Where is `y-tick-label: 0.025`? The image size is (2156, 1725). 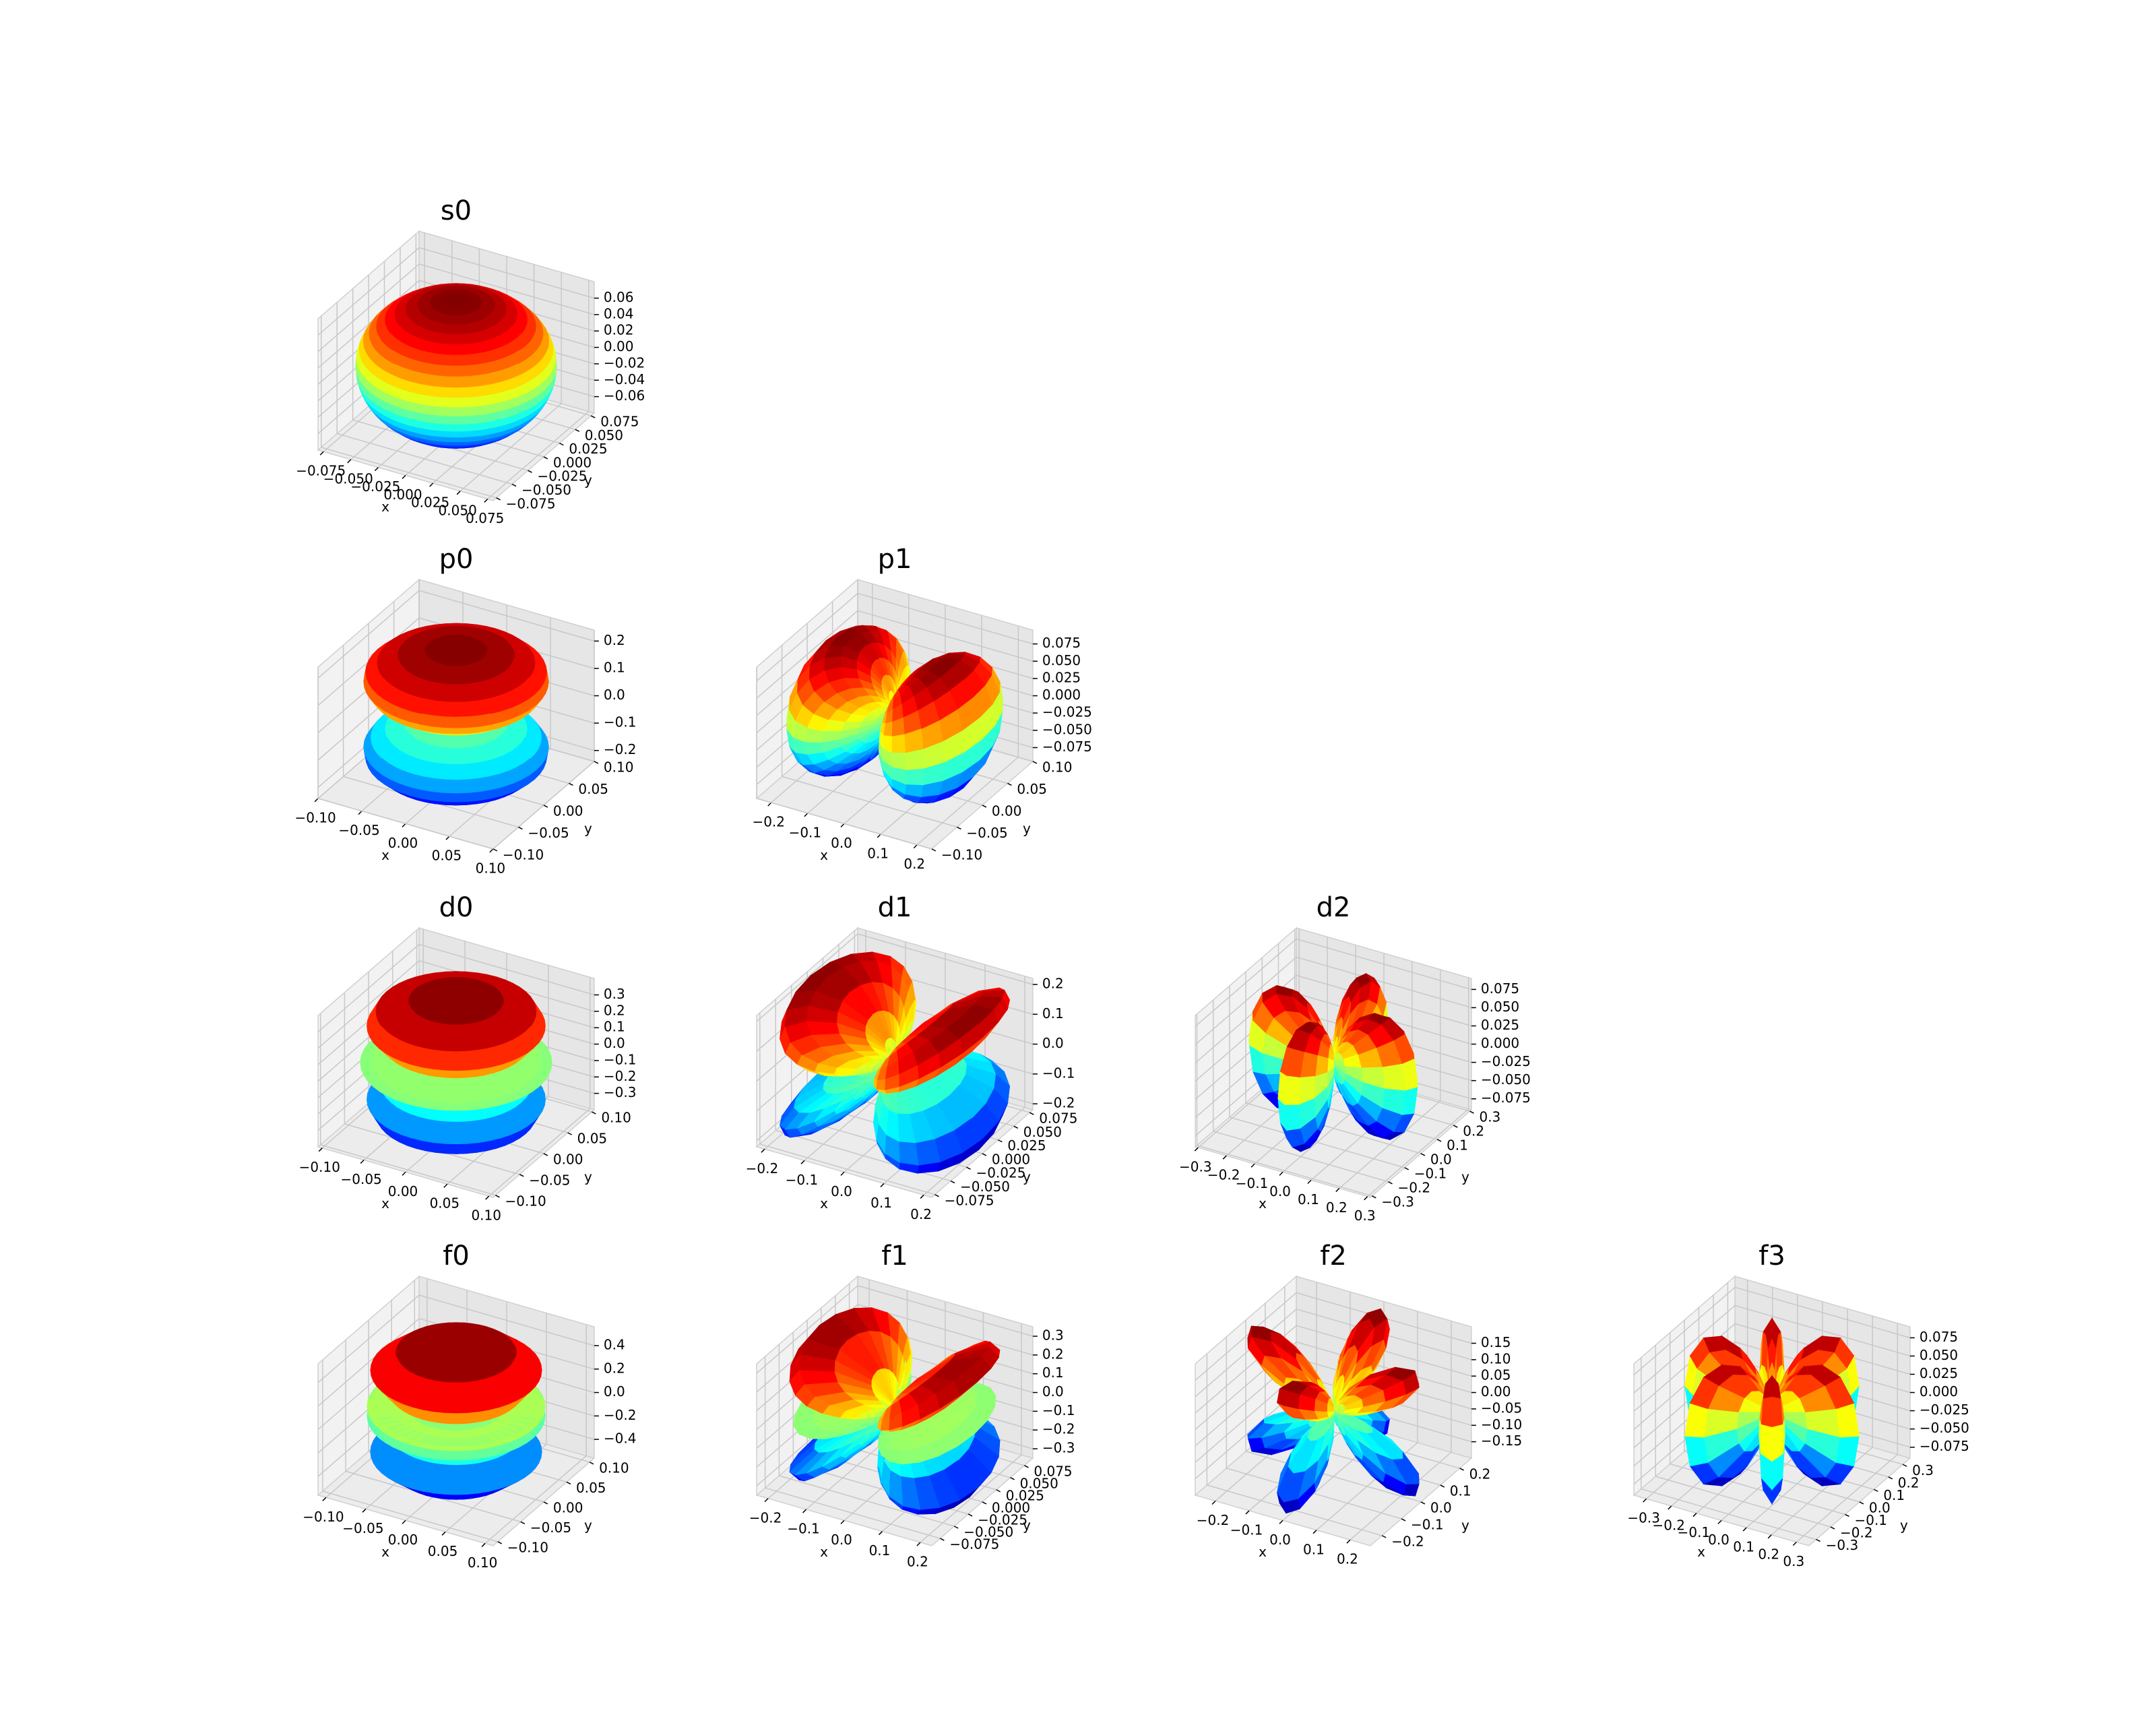
y-tick-label: 0.025 is located at coordinates (588, 449).